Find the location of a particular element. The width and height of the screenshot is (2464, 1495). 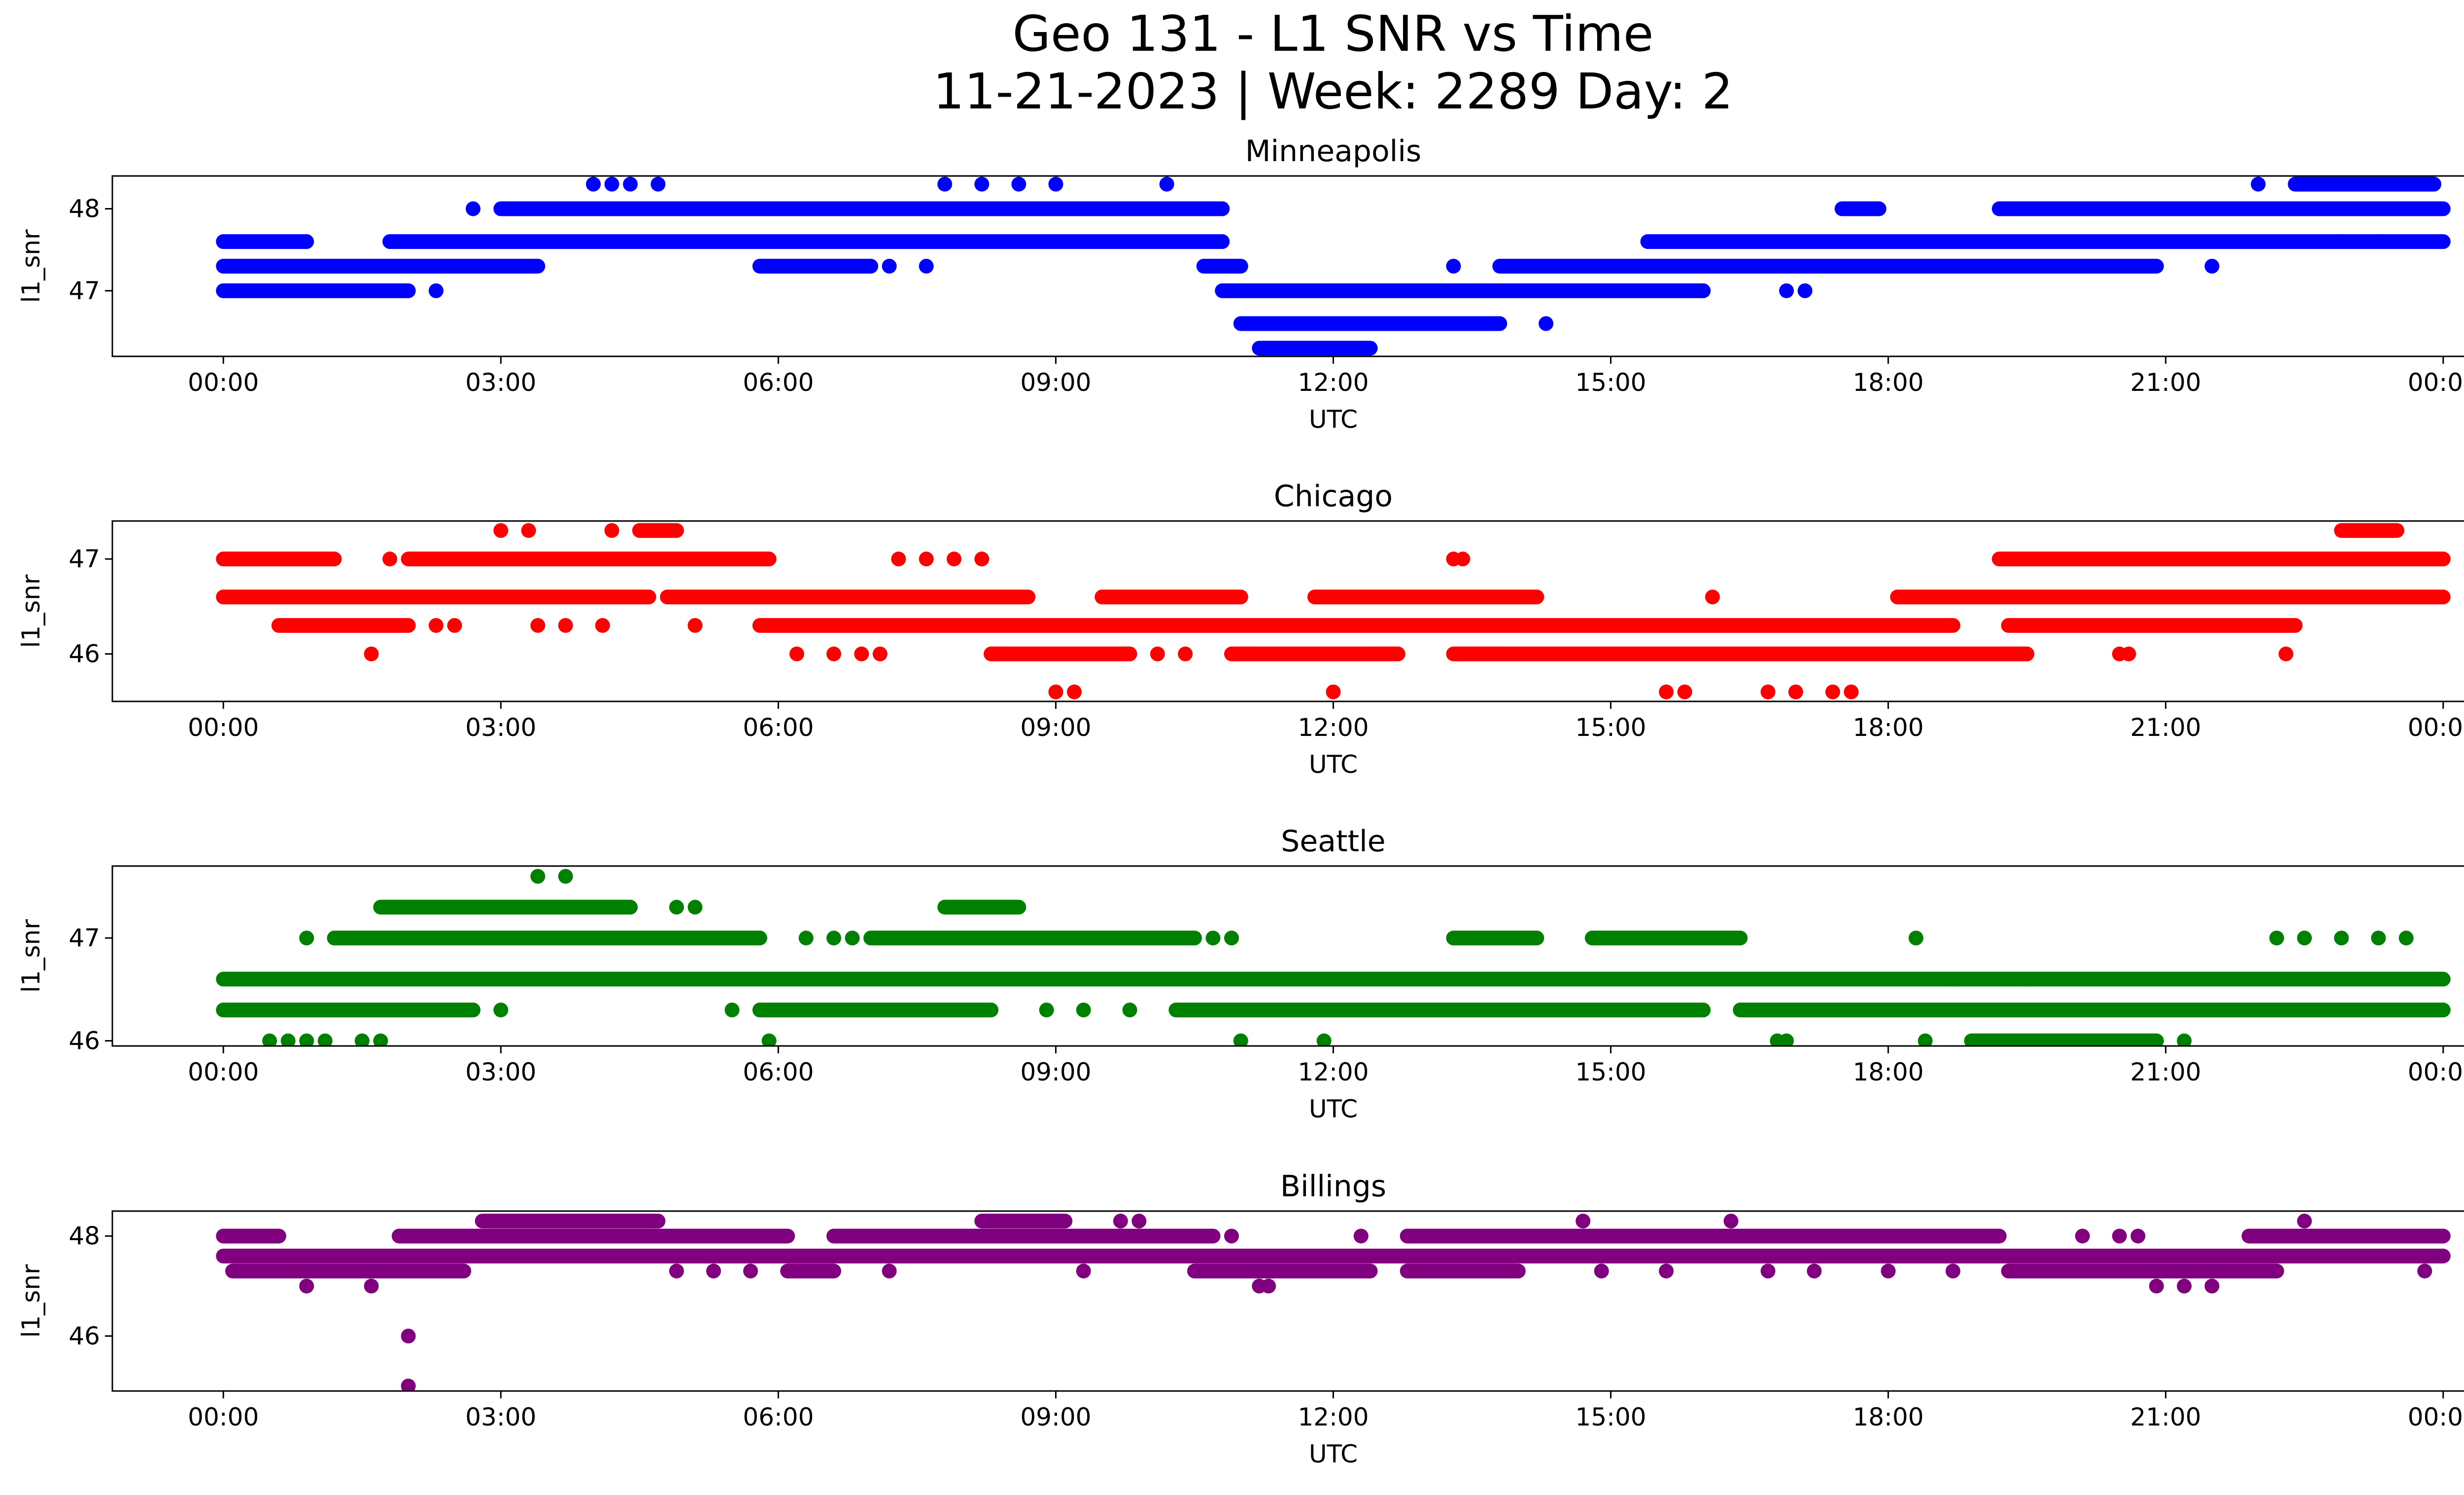

x-tick-label: 06:00 is located at coordinates (778, 1417).